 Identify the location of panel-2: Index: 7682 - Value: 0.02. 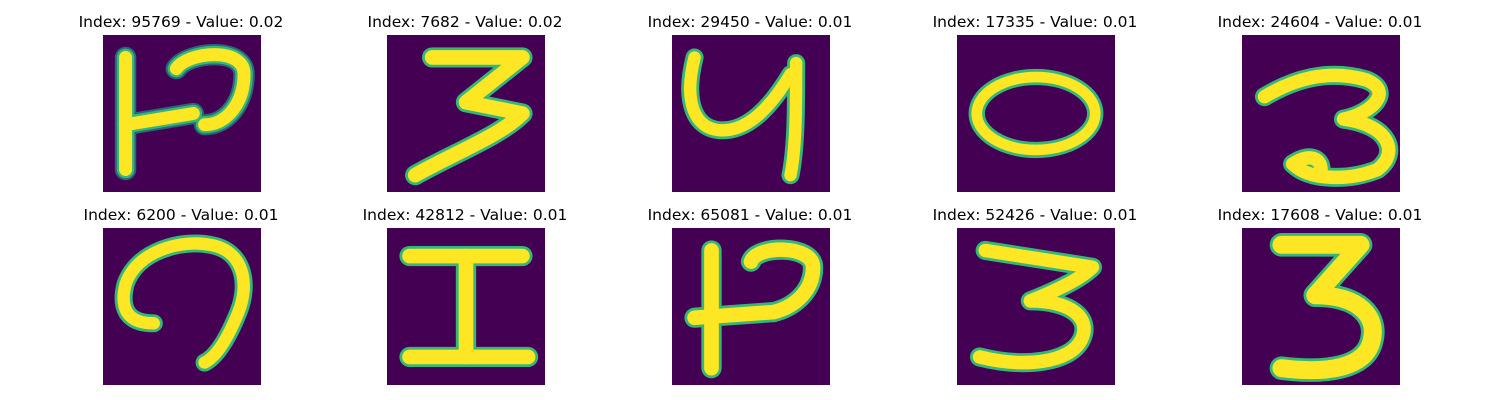
(465, 102).